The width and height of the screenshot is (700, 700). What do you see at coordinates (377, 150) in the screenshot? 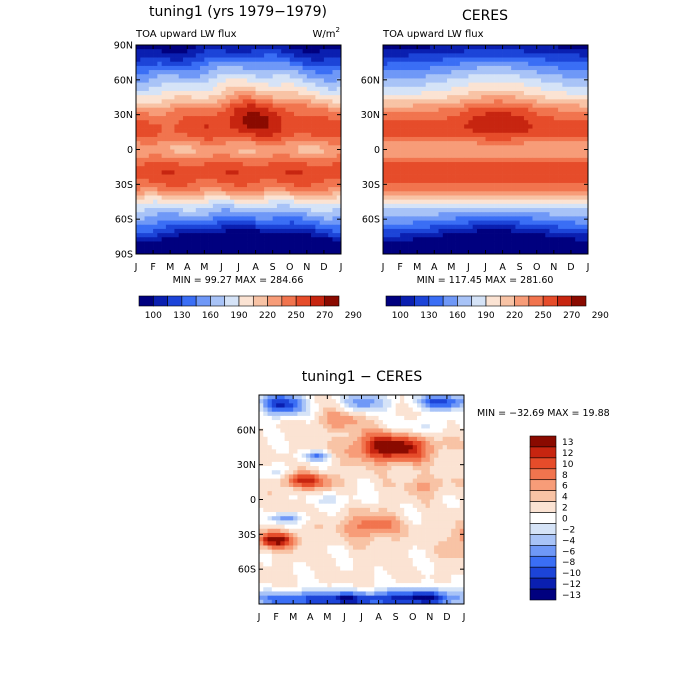
I see `y-tick-label: 0` at bounding box center [377, 150].